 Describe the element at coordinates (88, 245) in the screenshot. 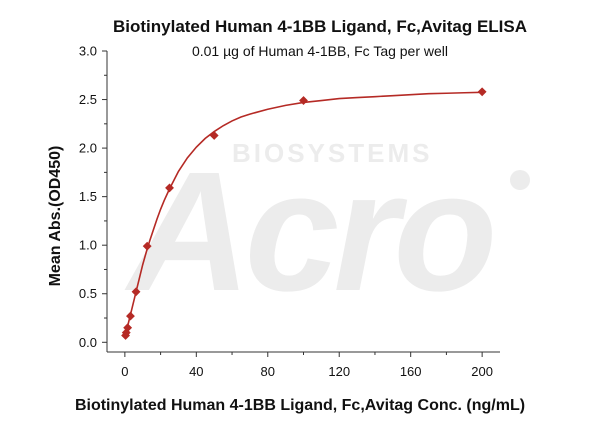

I see `y-tick-label: 1.0` at that location.